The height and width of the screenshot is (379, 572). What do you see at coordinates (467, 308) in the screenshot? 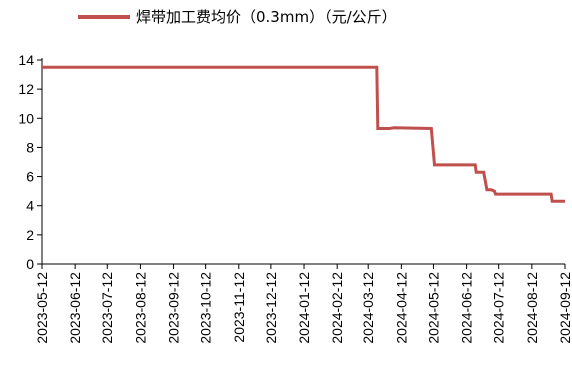
I see `x-tick-label: 2024-06-12` at bounding box center [467, 308].